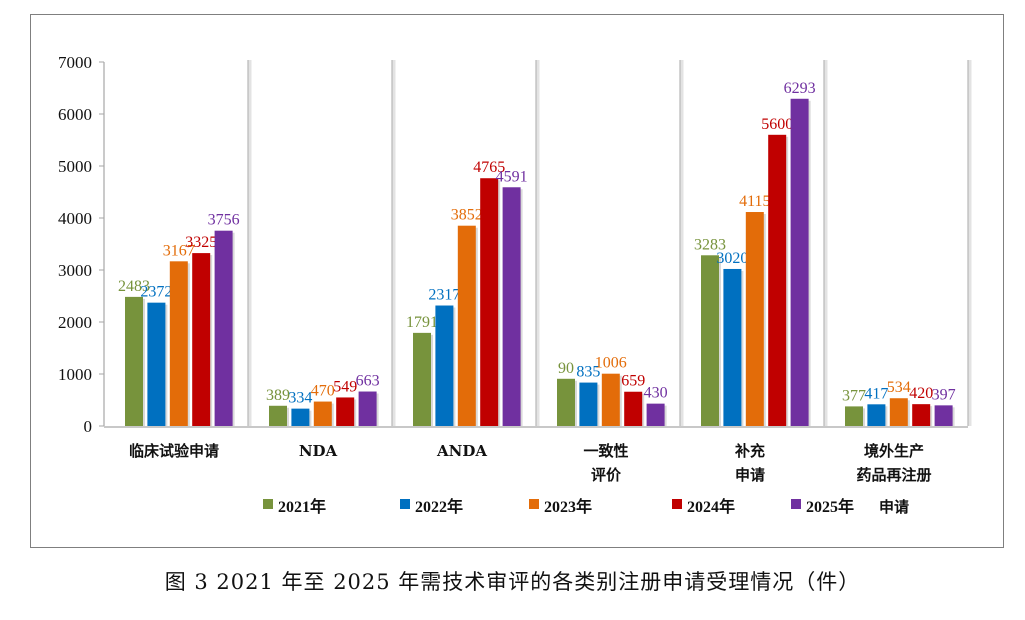 This screenshot has height=620, width=1025. What do you see at coordinates (568, 506) in the screenshot?
I see `legend-label: 2023年` at bounding box center [568, 506].